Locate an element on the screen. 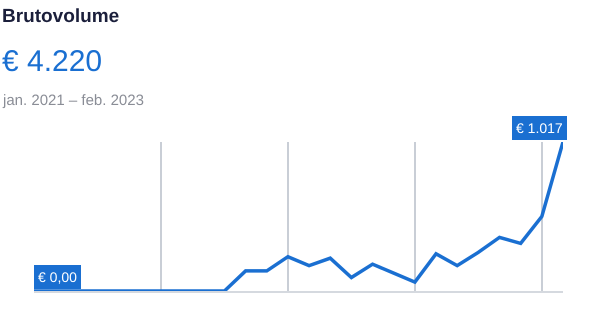 The height and width of the screenshot is (328, 600). text: jan. 2021 – feb. 2023 is located at coordinates (73, 100).